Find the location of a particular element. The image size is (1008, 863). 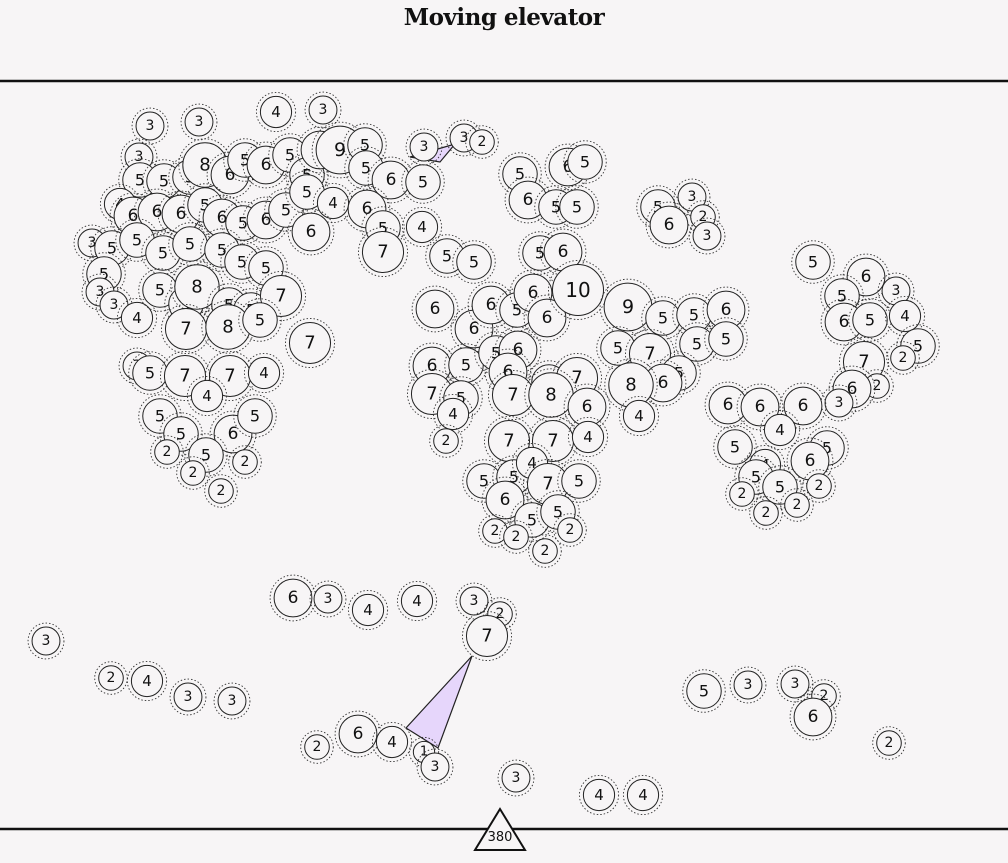

node-value-label: 6 is located at coordinates (505, 500).